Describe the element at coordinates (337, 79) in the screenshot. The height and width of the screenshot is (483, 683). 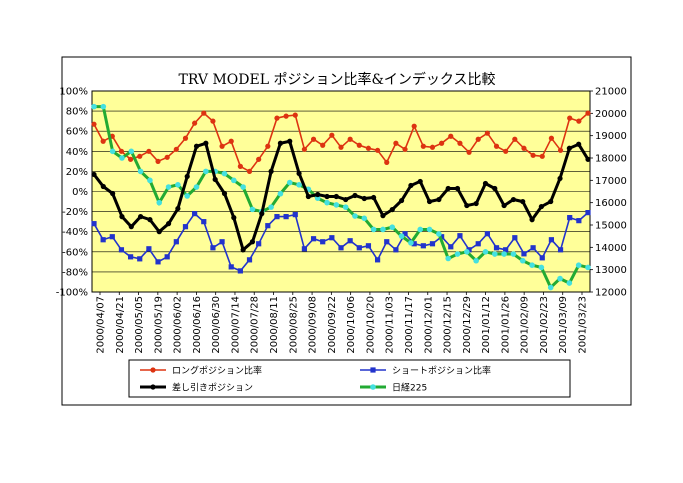
I see `chart-title: TRV MODEL ポジション比率&インデックス比較` at that location.